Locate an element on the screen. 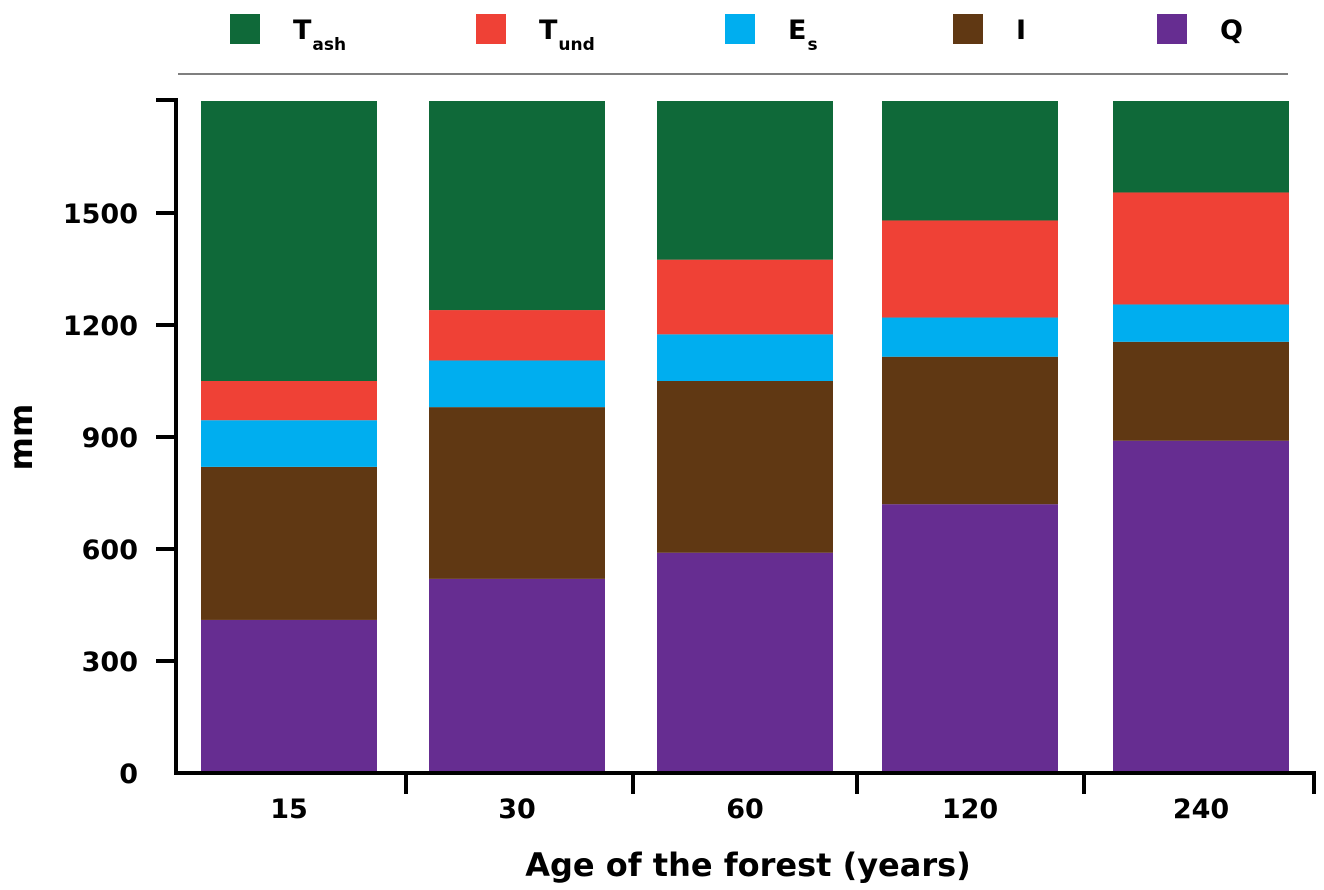 Image resolution: width=1324 pixels, height=890 pixels. legend: Tash Tund Es I Q is located at coordinates (736, 34).